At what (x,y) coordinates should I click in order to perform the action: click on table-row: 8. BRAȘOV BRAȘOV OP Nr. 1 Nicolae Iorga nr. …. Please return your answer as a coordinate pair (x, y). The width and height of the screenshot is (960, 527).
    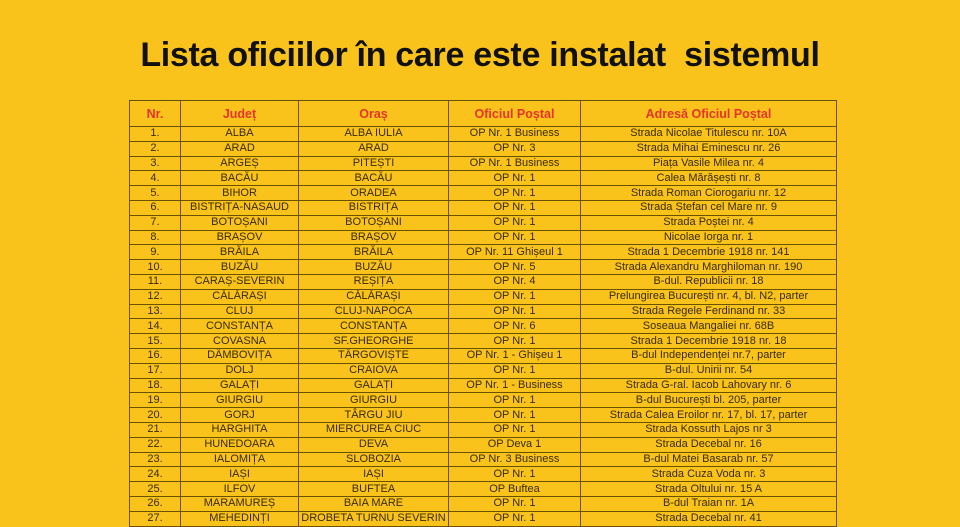
    Looking at the image, I should click on (483, 237).